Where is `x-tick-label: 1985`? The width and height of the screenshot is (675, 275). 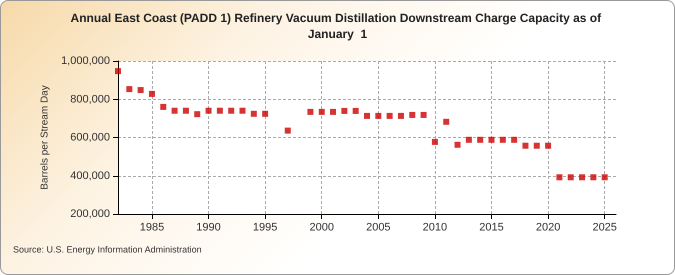 x-tick-label: 1985 is located at coordinates (152, 228).